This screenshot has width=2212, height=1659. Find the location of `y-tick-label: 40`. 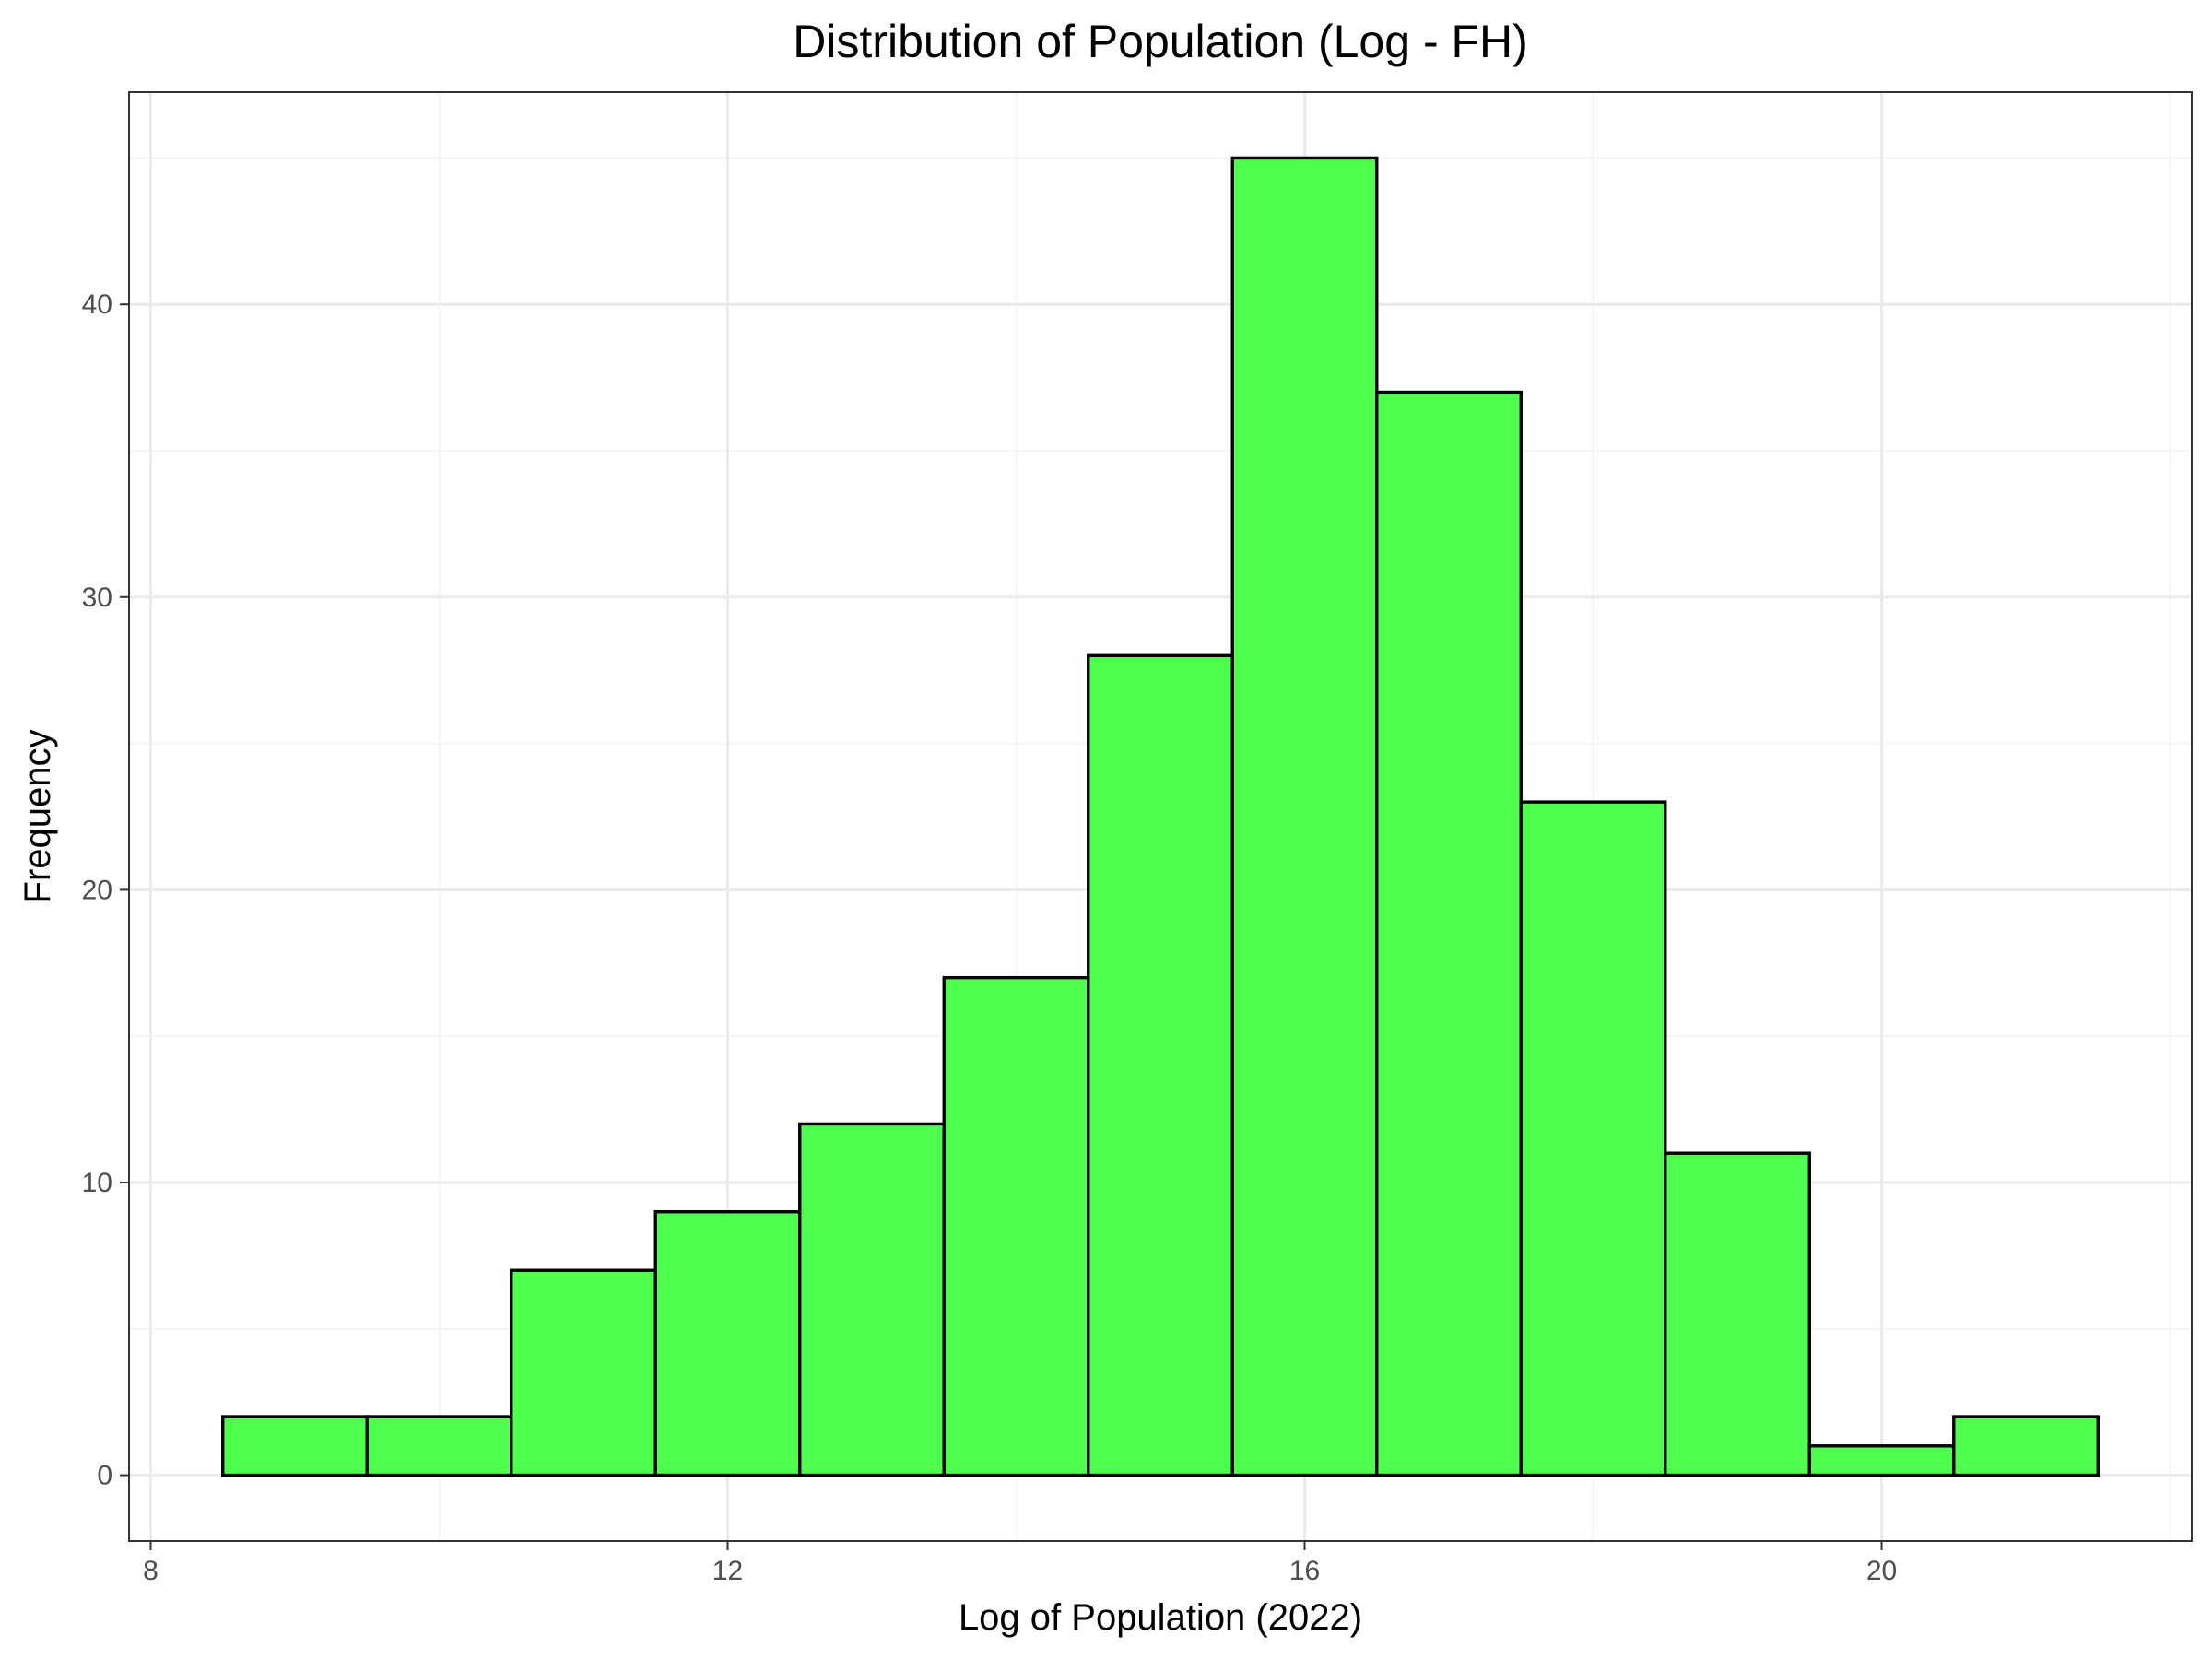

y-tick-label: 40 is located at coordinates (97, 304).